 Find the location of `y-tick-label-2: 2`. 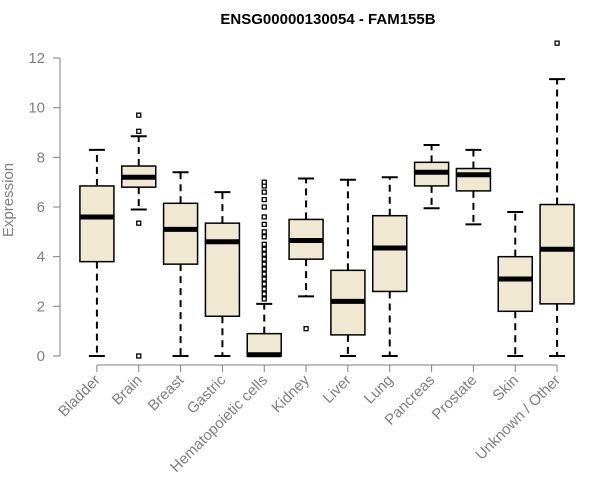

y-tick-label-2: 2 is located at coordinates (41, 306).